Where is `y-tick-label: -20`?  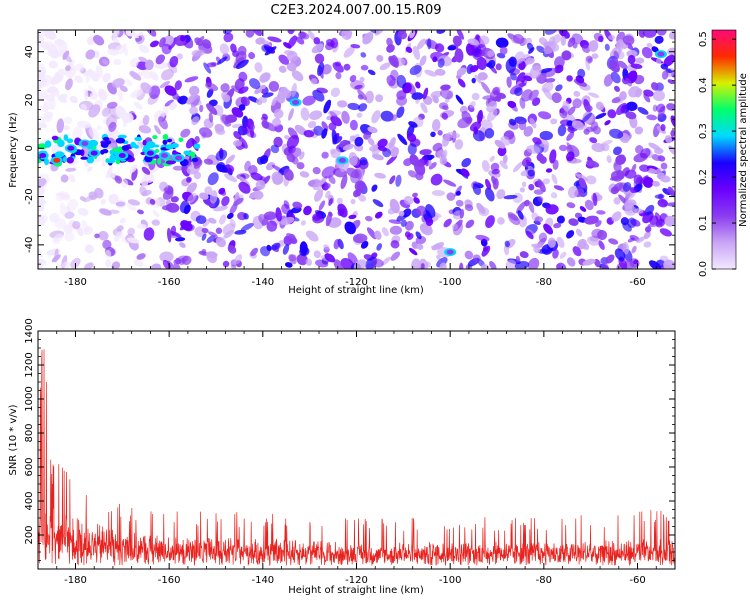
y-tick-label: -20 is located at coordinates (29, 196).